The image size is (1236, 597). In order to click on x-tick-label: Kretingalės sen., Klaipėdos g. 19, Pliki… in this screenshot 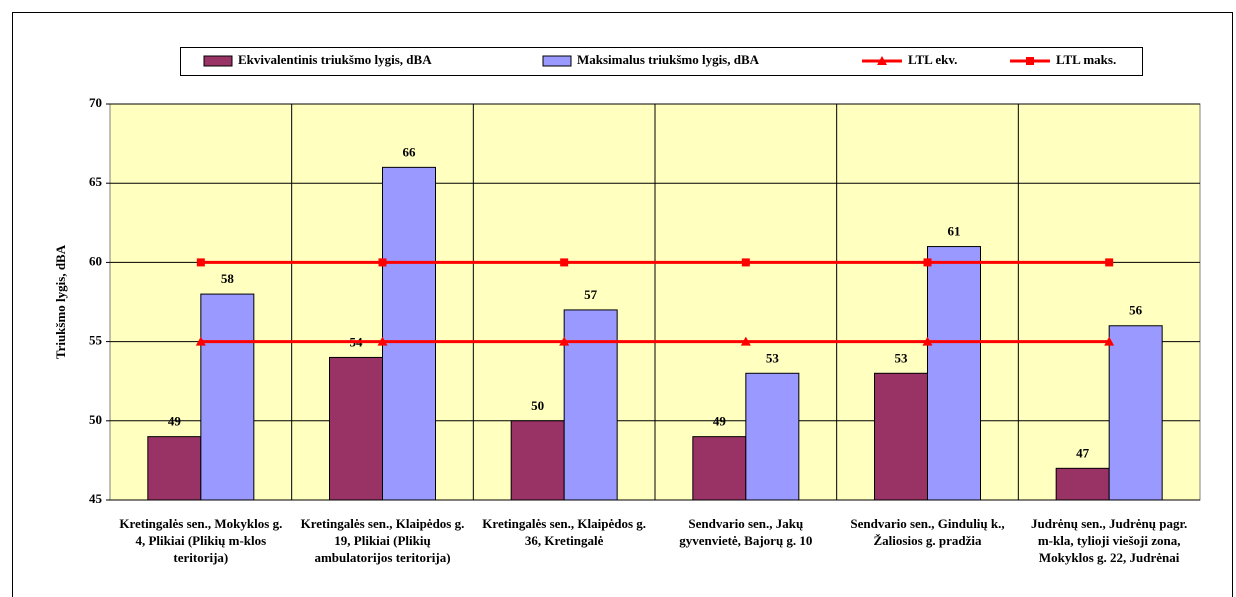, I will do `click(382, 540)`.